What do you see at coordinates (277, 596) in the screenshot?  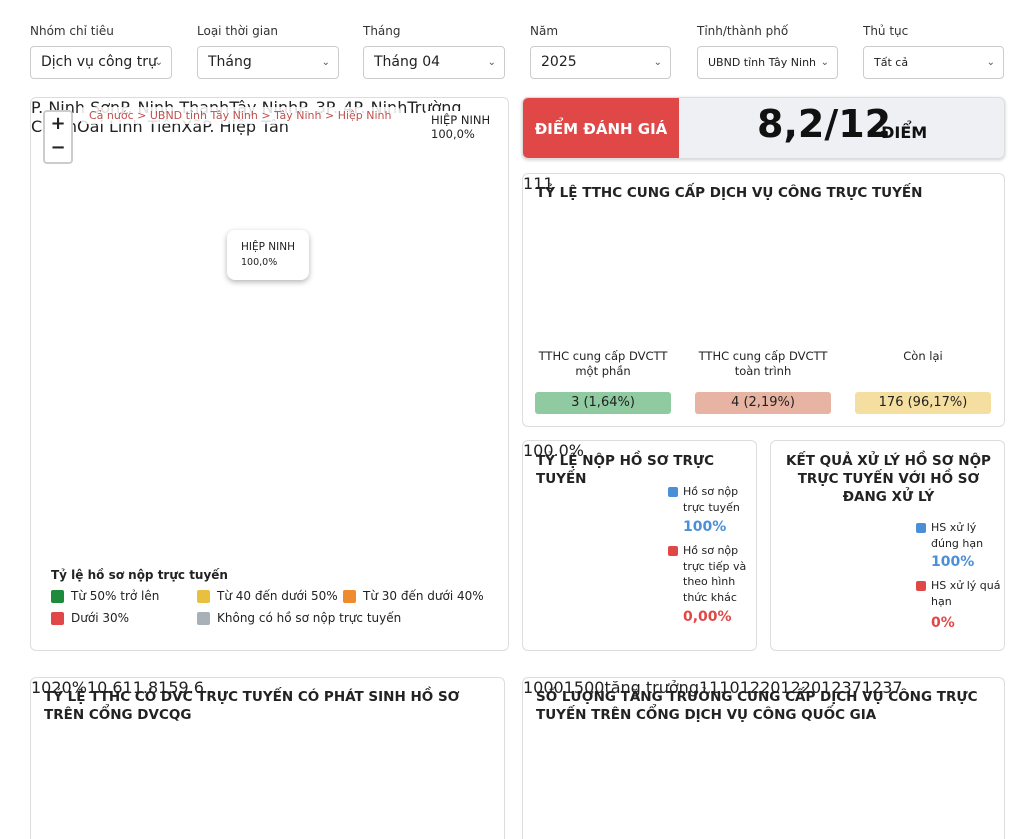 I see `legend-label: Từ 40 đến dưới 50%` at bounding box center [277, 596].